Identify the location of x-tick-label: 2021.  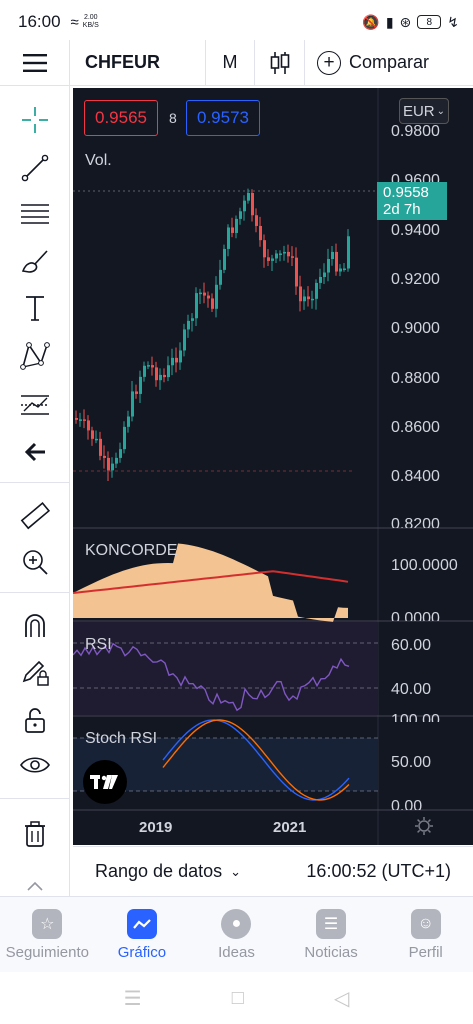
(290, 827).